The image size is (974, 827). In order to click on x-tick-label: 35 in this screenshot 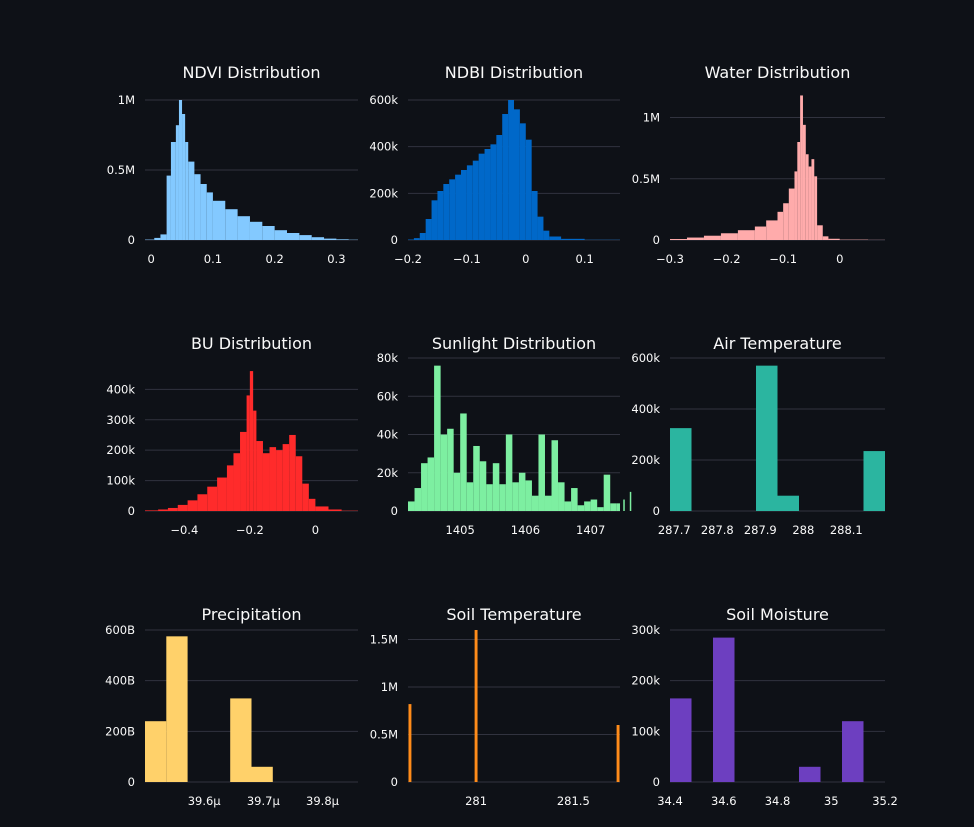, I will do `click(831, 801)`.